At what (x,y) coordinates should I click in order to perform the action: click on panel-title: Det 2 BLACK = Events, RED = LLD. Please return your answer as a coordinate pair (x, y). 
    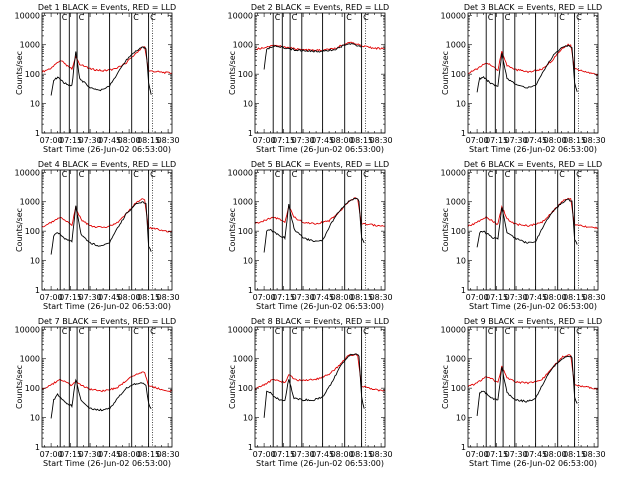
    Looking at the image, I should click on (320, 7).